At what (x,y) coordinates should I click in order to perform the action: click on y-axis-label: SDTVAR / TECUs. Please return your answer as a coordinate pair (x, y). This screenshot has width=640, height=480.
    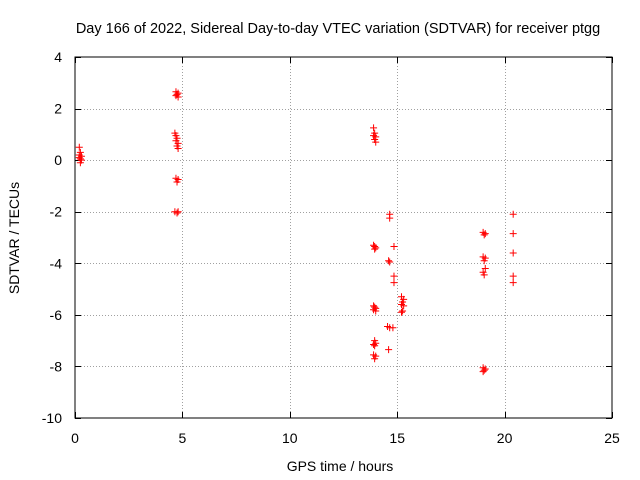
    Looking at the image, I should click on (14, 238).